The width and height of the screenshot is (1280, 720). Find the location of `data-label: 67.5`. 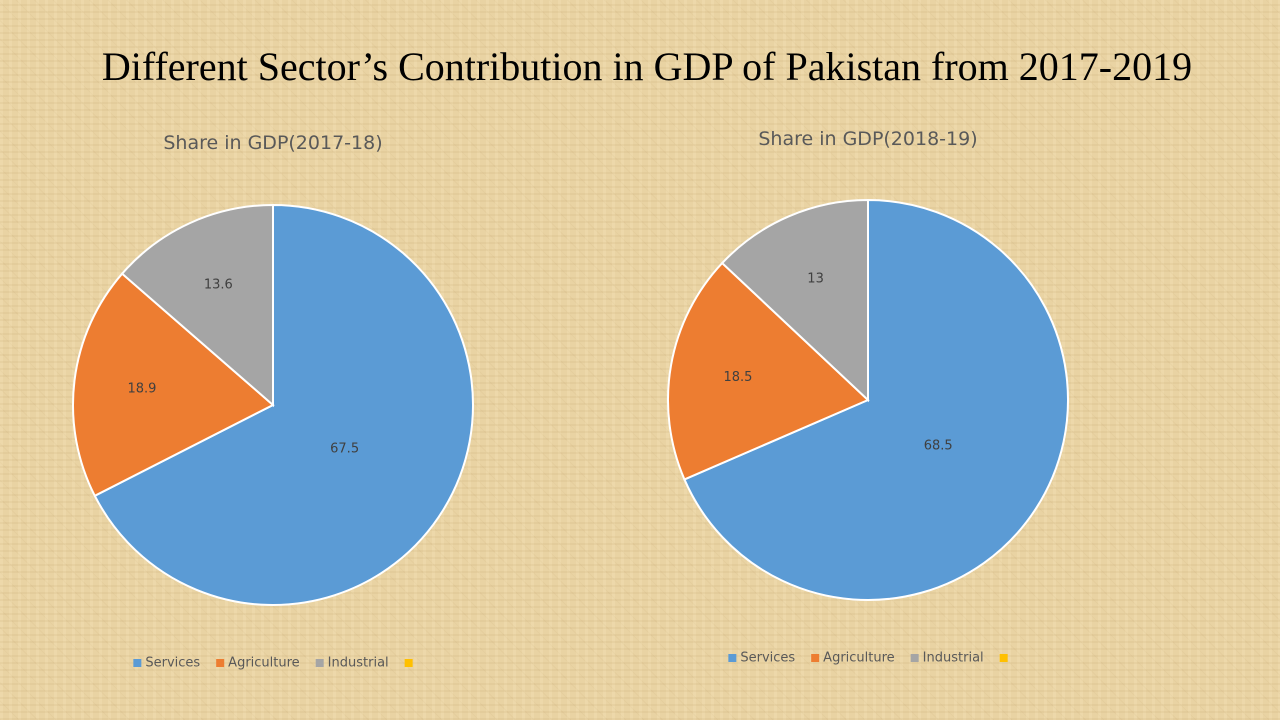

data-label: 67.5 is located at coordinates (344, 448).